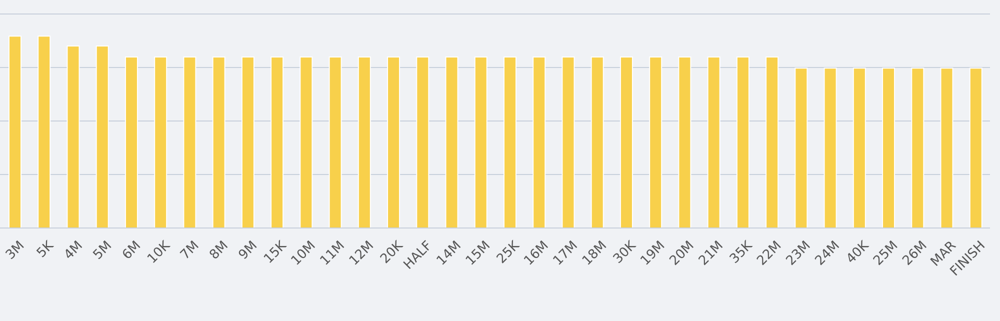 This screenshot has width=1000, height=321. I want to click on x-tick-label: 6M, so click(132, 250).